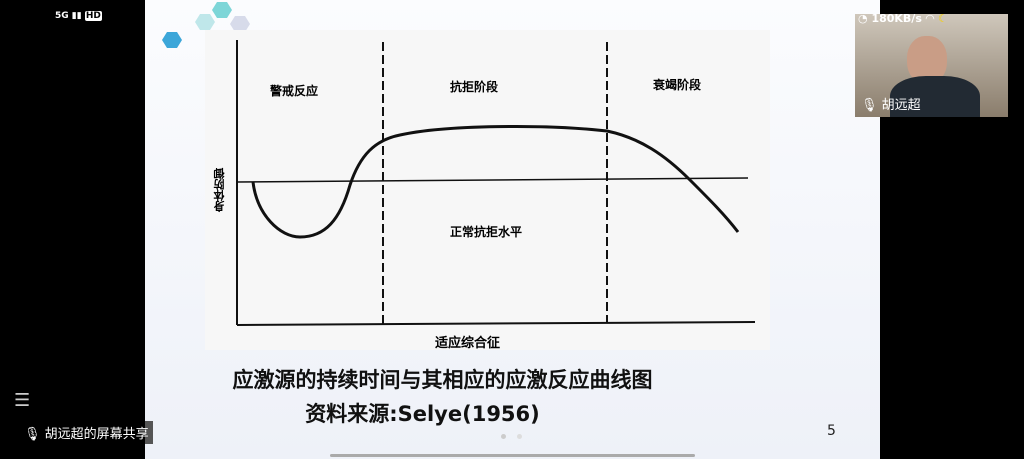  What do you see at coordinates (512, 455) in the screenshot?
I see `scrollbar` at bounding box center [512, 455].